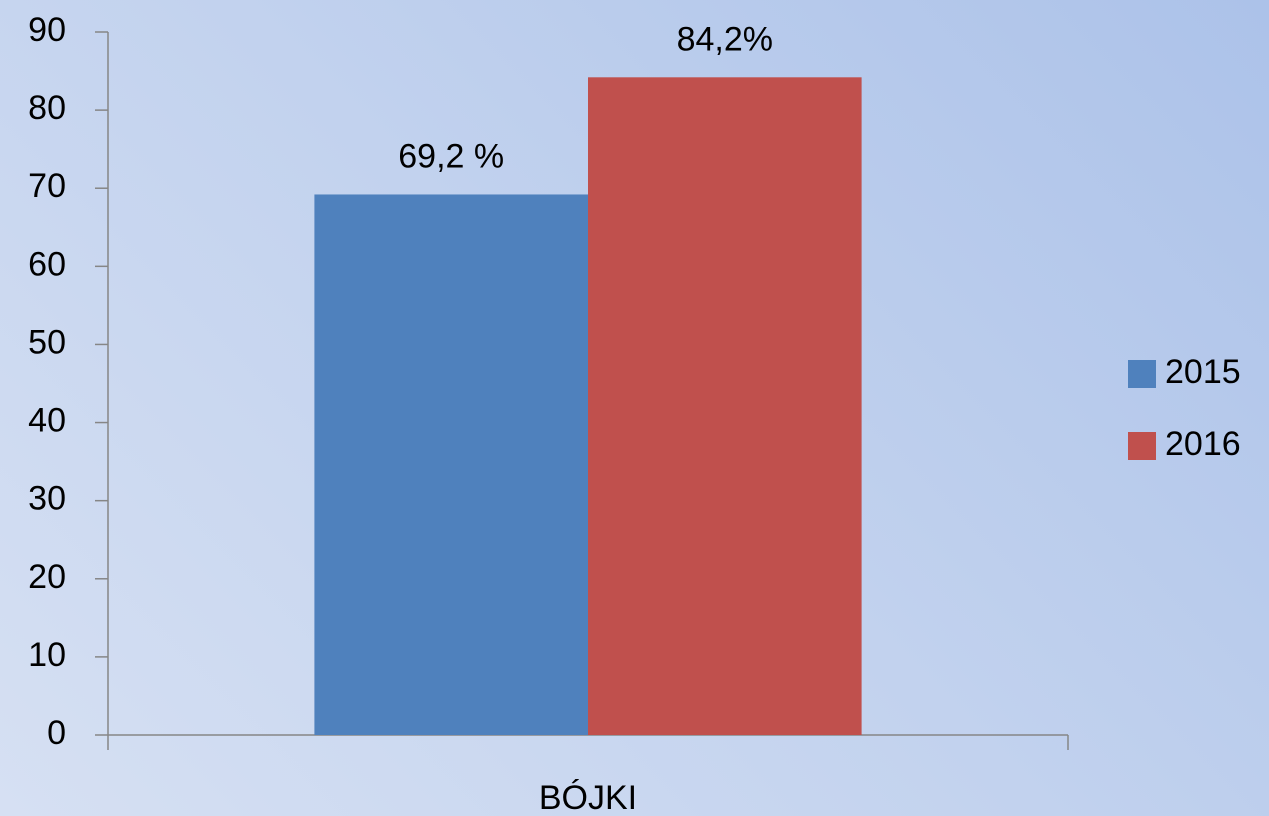 Image resolution: width=1269 pixels, height=816 pixels. I want to click on y-tick-label: 0, so click(56, 733).